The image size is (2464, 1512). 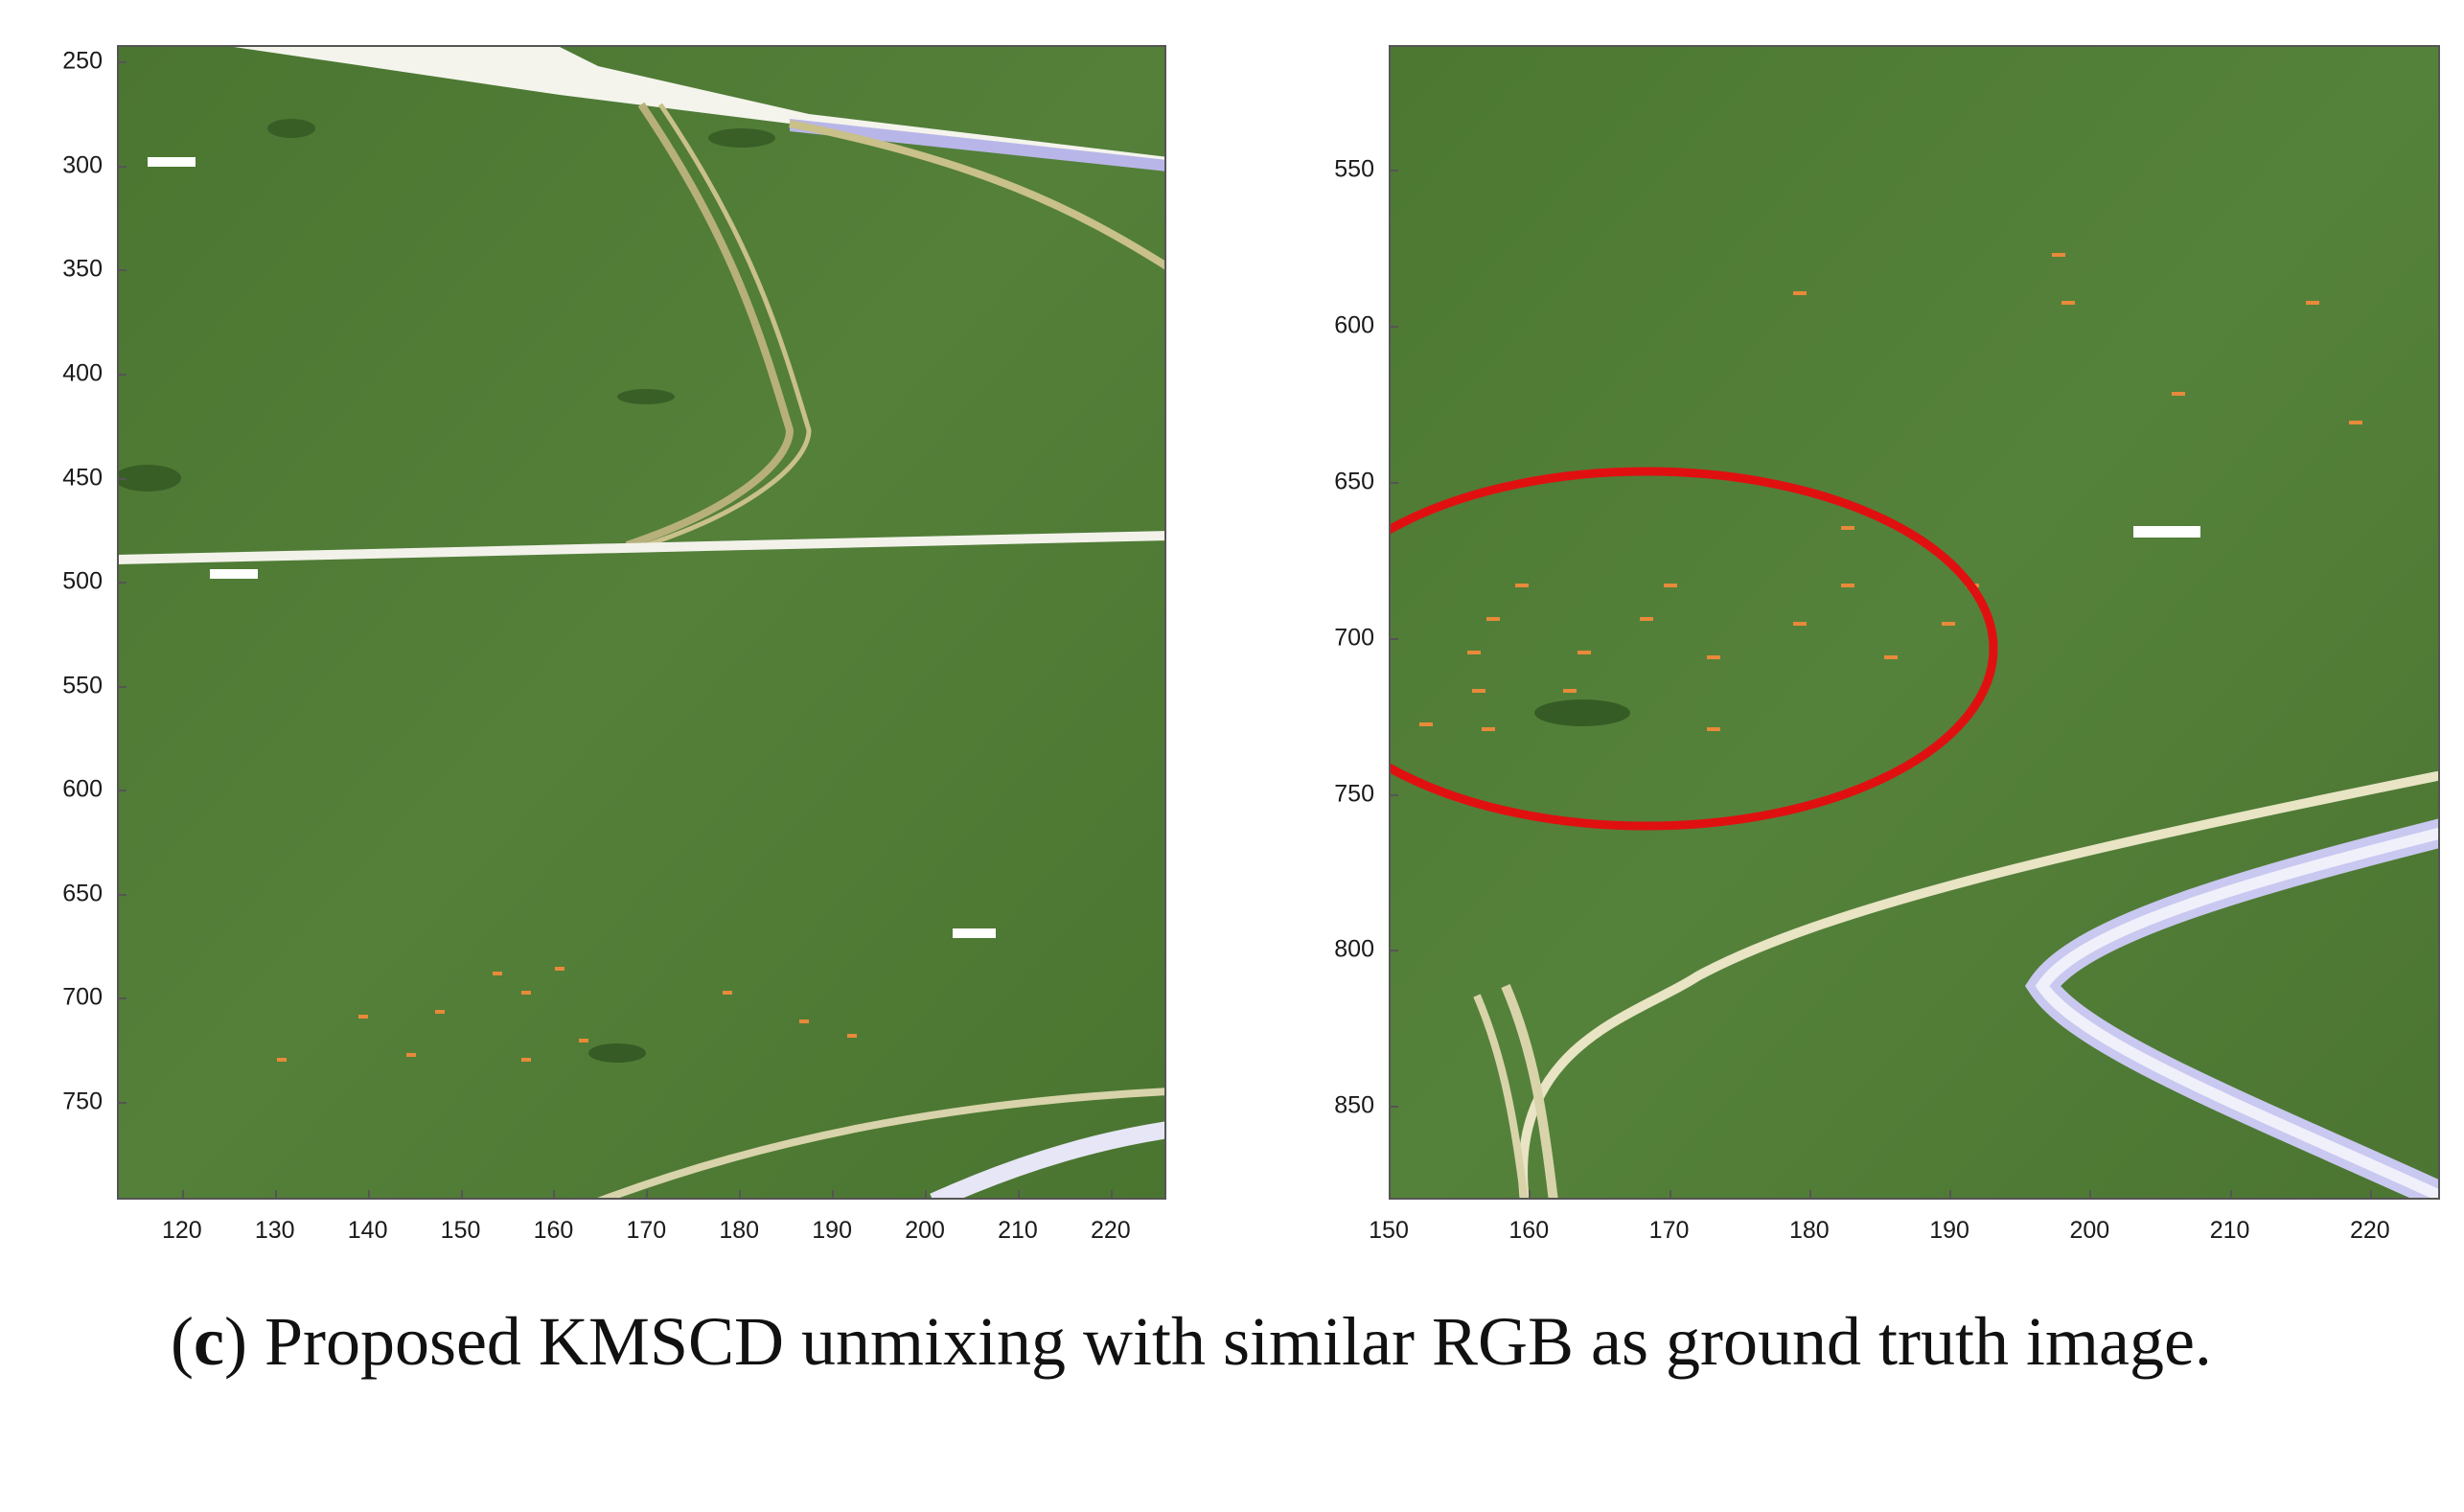 What do you see at coordinates (976, 195) in the screenshot?
I see `left-track-right` at bounding box center [976, 195].